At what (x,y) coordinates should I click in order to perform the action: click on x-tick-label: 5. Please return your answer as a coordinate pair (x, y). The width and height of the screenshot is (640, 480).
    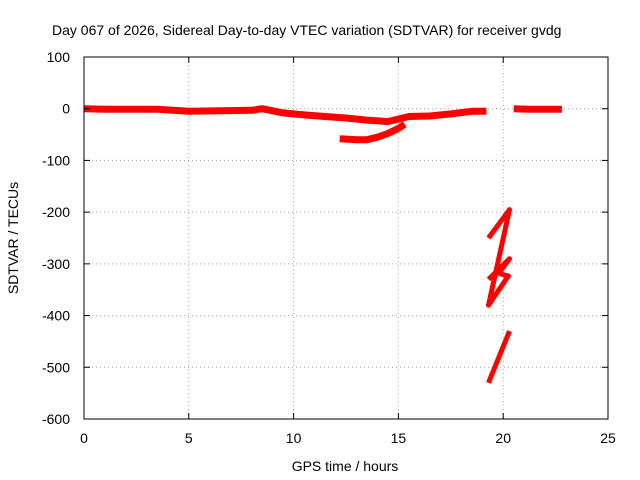
    Looking at the image, I should click on (189, 438).